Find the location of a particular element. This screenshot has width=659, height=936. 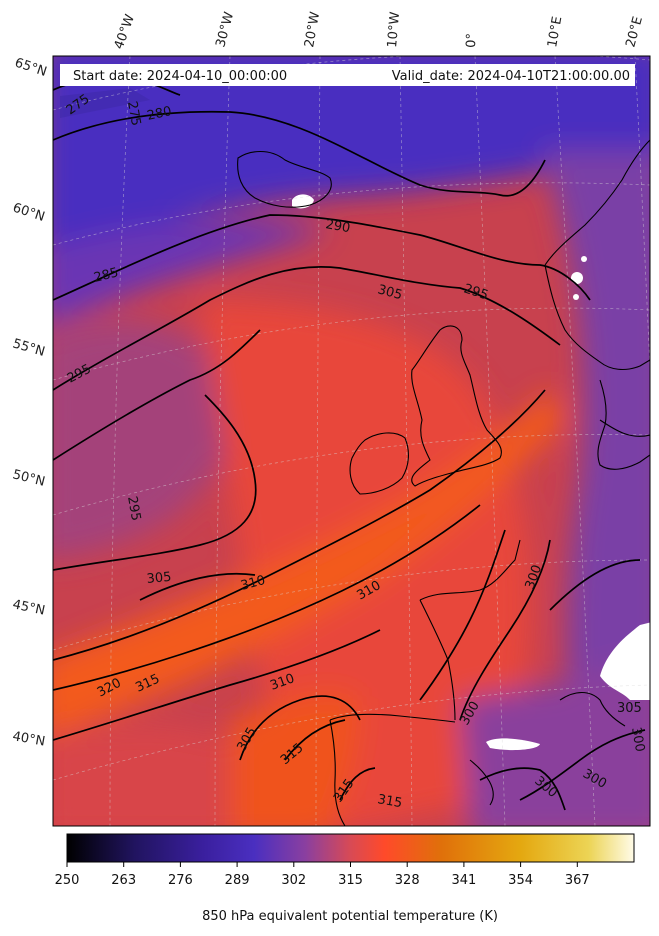

contour-label: 285 is located at coordinates (106, 275).